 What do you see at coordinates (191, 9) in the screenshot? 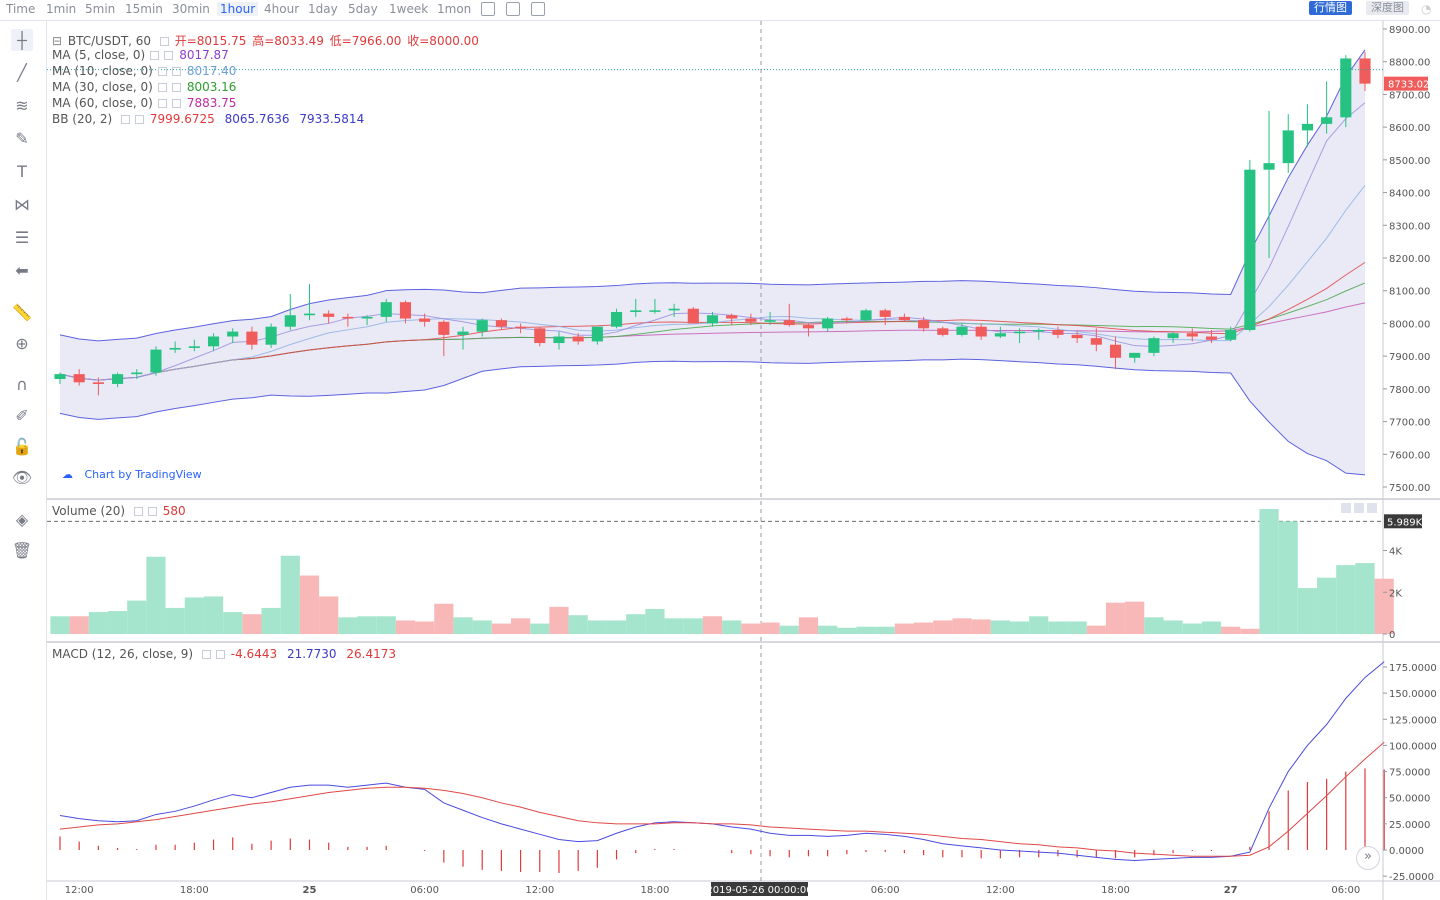
I see `timeframe-30min: 30min` at bounding box center [191, 9].